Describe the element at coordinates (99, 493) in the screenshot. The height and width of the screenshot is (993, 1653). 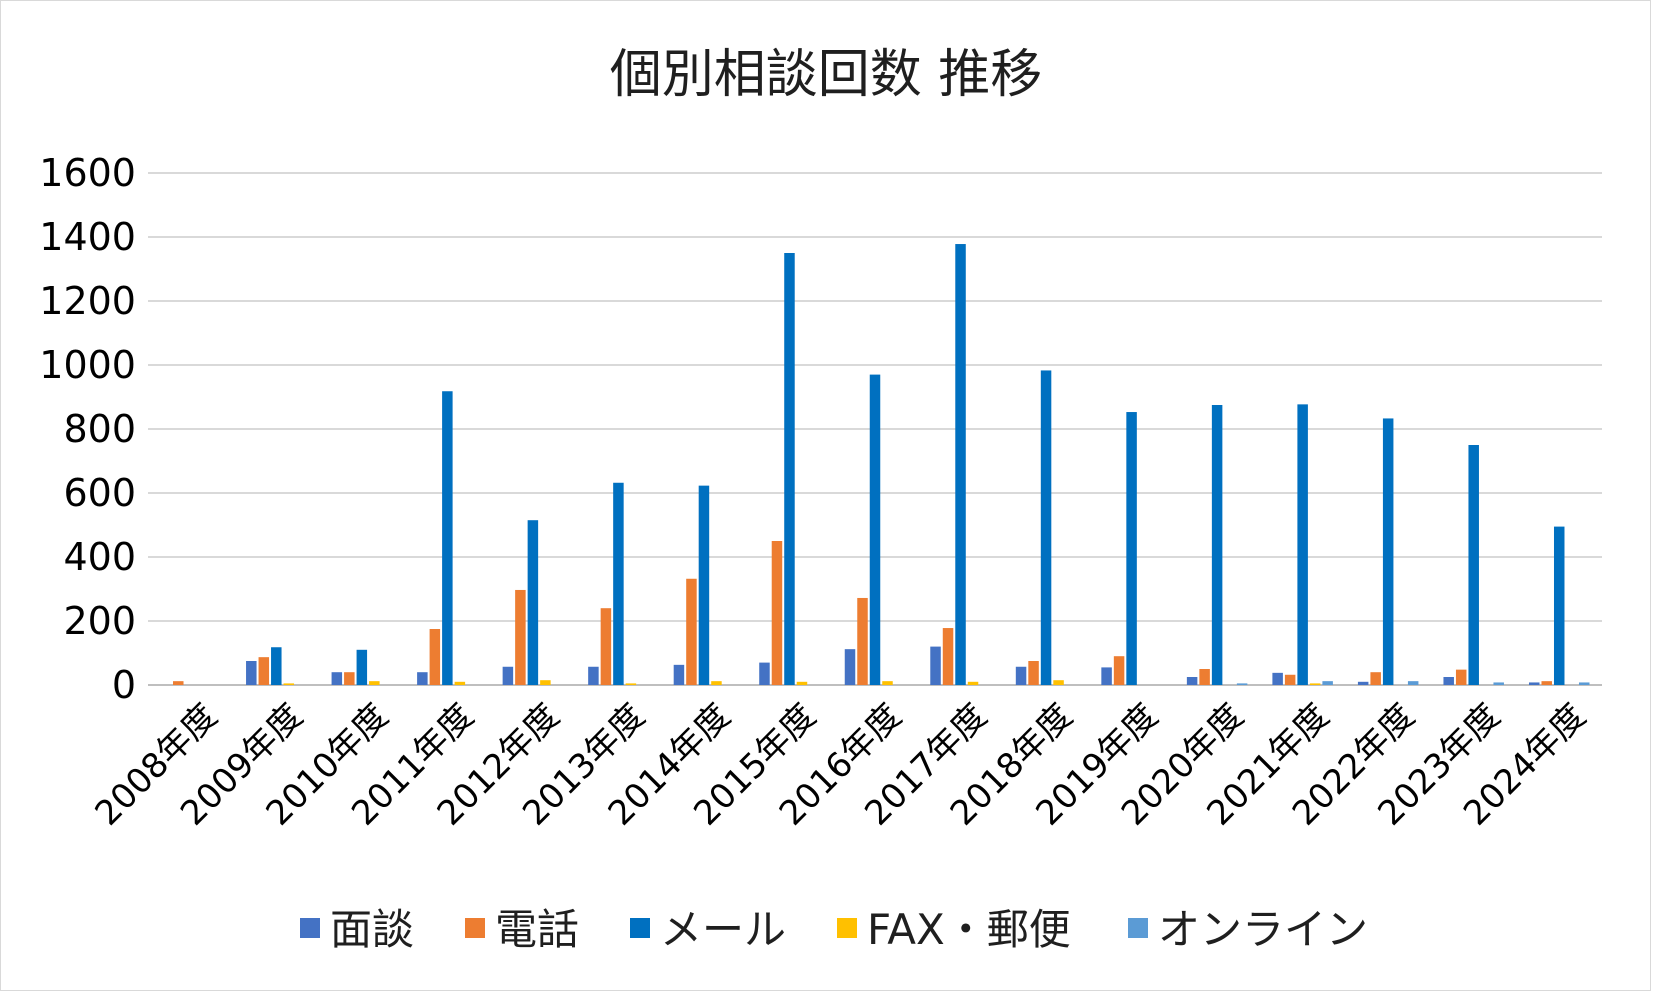
I see `y-tick-label: 600` at that location.